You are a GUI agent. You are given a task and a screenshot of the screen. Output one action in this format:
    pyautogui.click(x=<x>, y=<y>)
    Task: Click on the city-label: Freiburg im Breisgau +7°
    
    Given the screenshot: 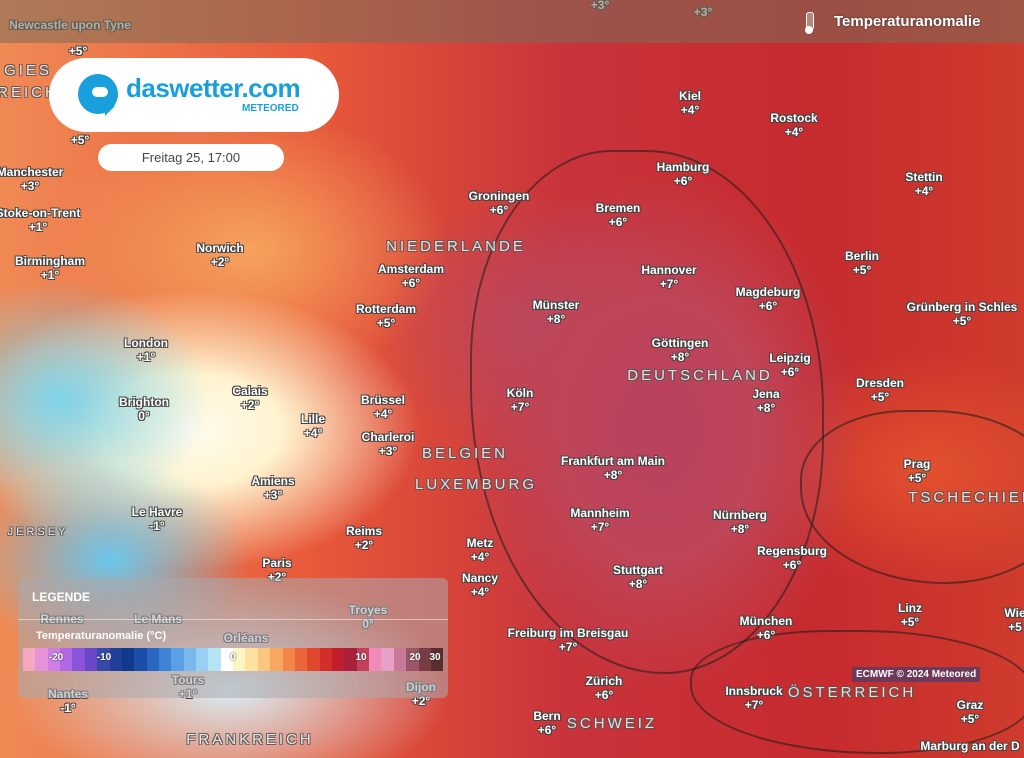 What is the action you would take?
    pyautogui.click(x=568, y=640)
    